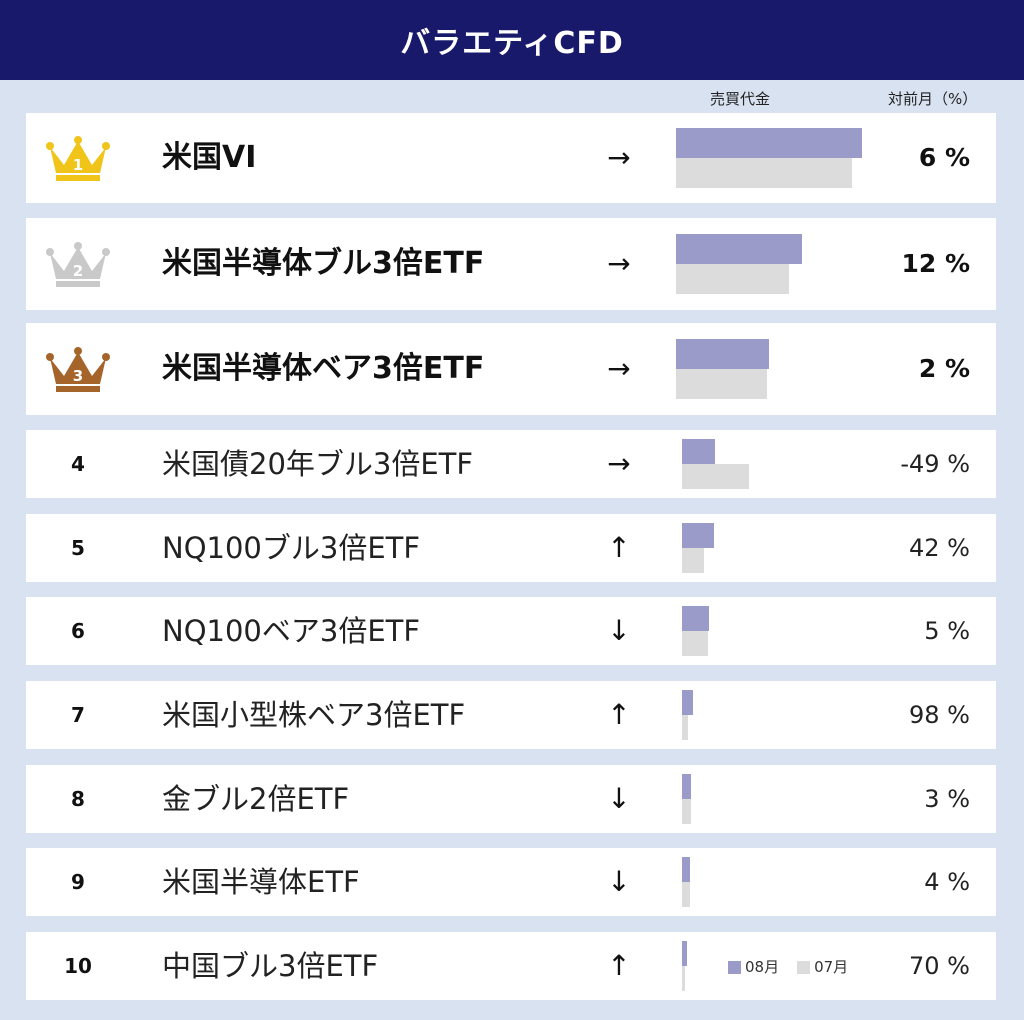 The height and width of the screenshot is (1020, 1024). What do you see at coordinates (78, 165) in the screenshot?
I see `svg-text: 1` at bounding box center [78, 165].